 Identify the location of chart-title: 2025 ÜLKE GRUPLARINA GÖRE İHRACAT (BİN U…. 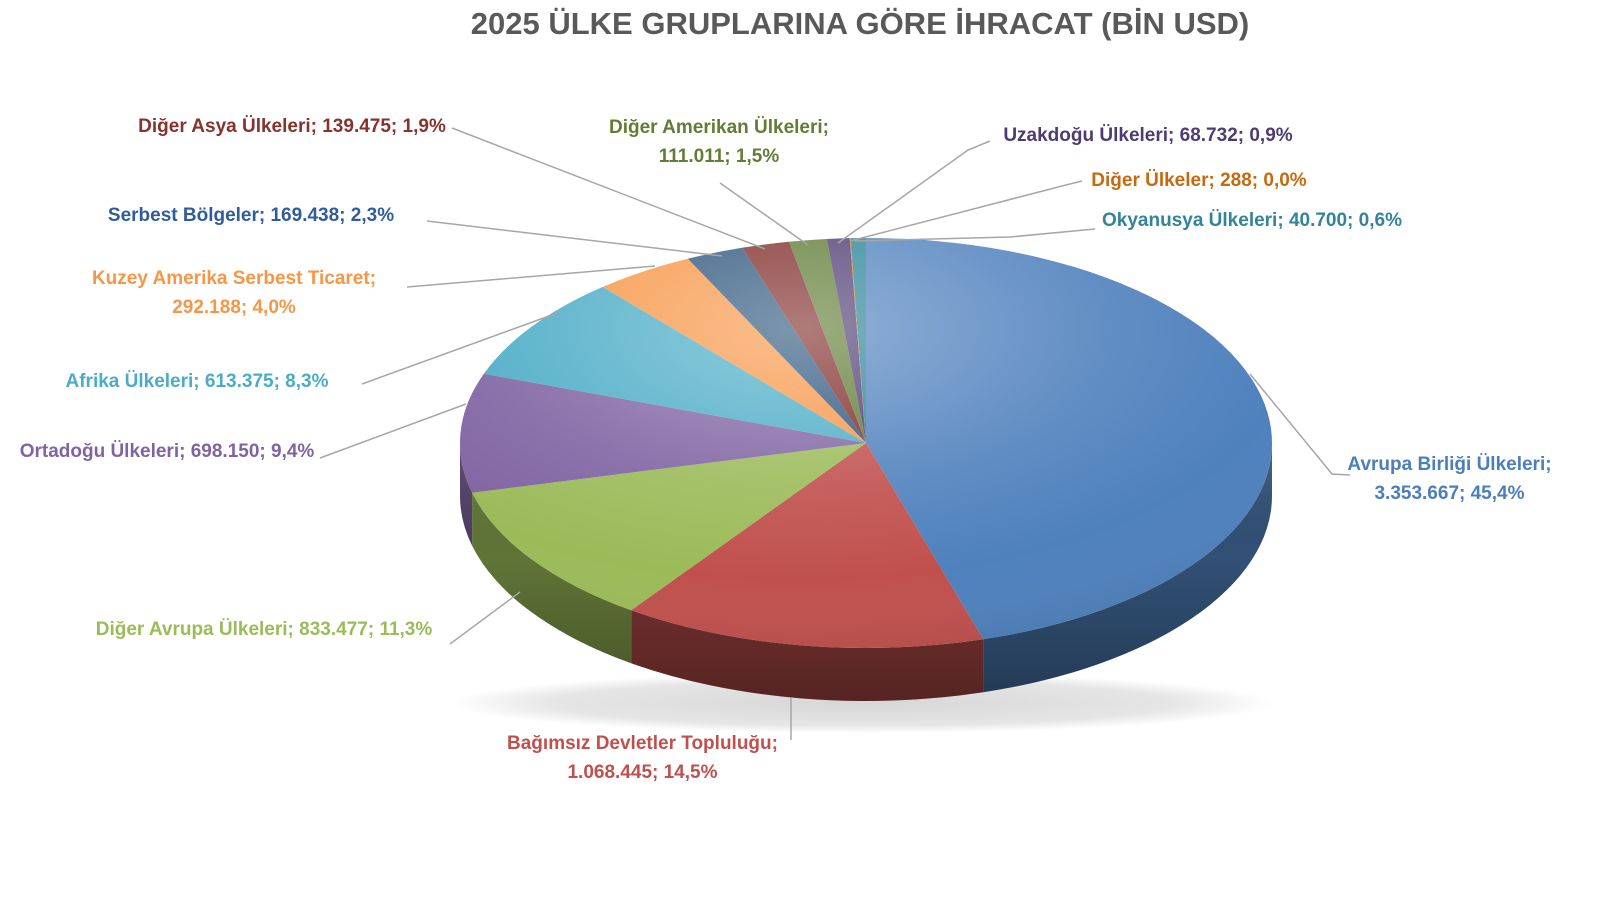
(860, 23).